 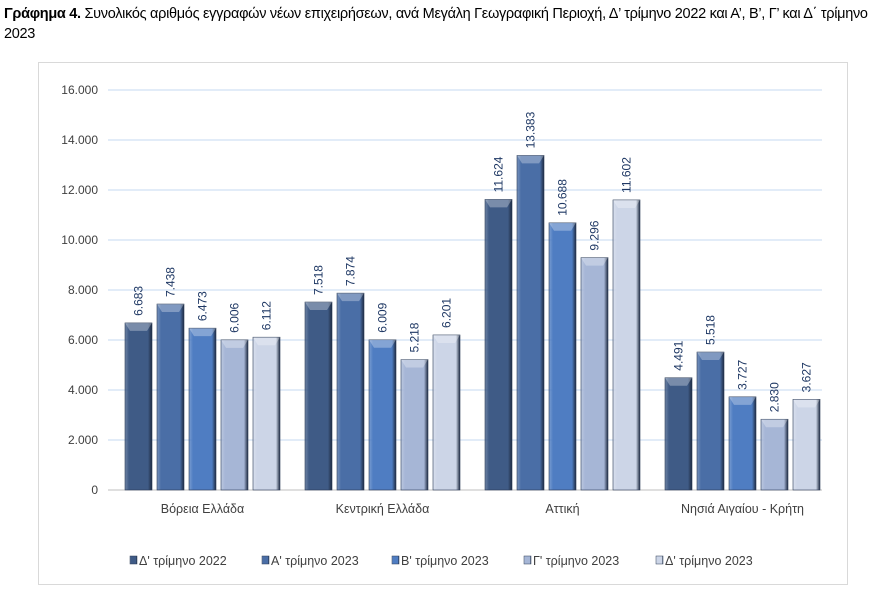 What do you see at coordinates (531, 129) in the screenshot?
I see `data-label: 13.383` at bounding box center [531, 129].